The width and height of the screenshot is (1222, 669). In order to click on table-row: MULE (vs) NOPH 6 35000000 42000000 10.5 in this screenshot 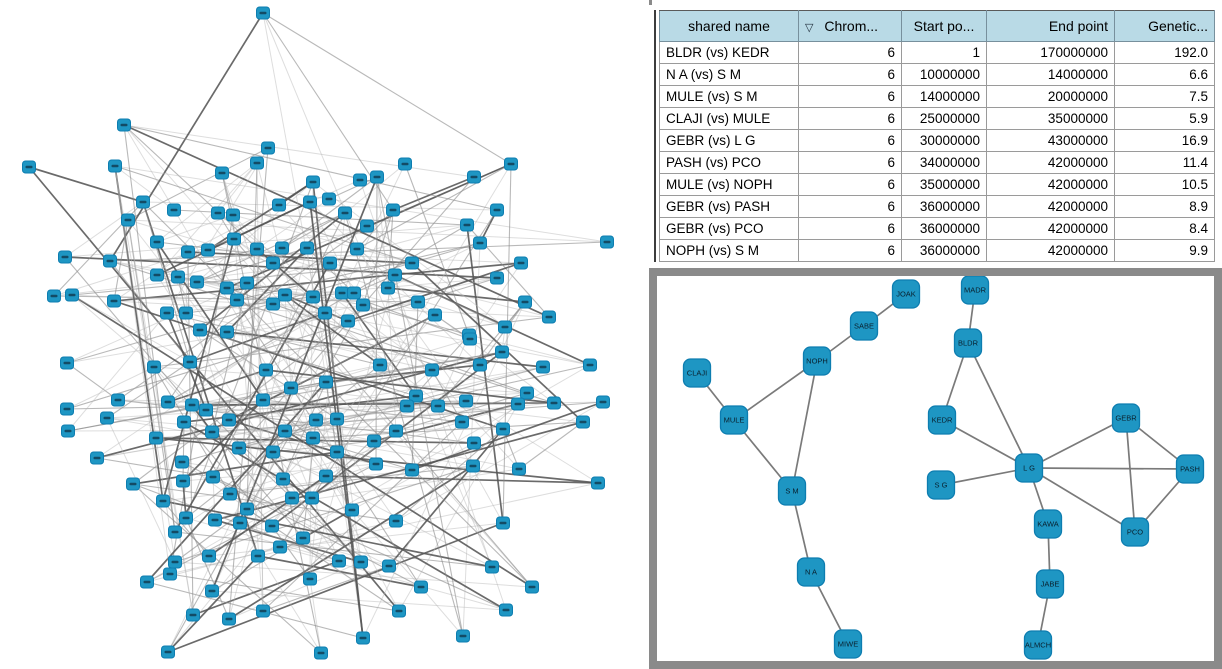, I will do `click(937, 184)`.